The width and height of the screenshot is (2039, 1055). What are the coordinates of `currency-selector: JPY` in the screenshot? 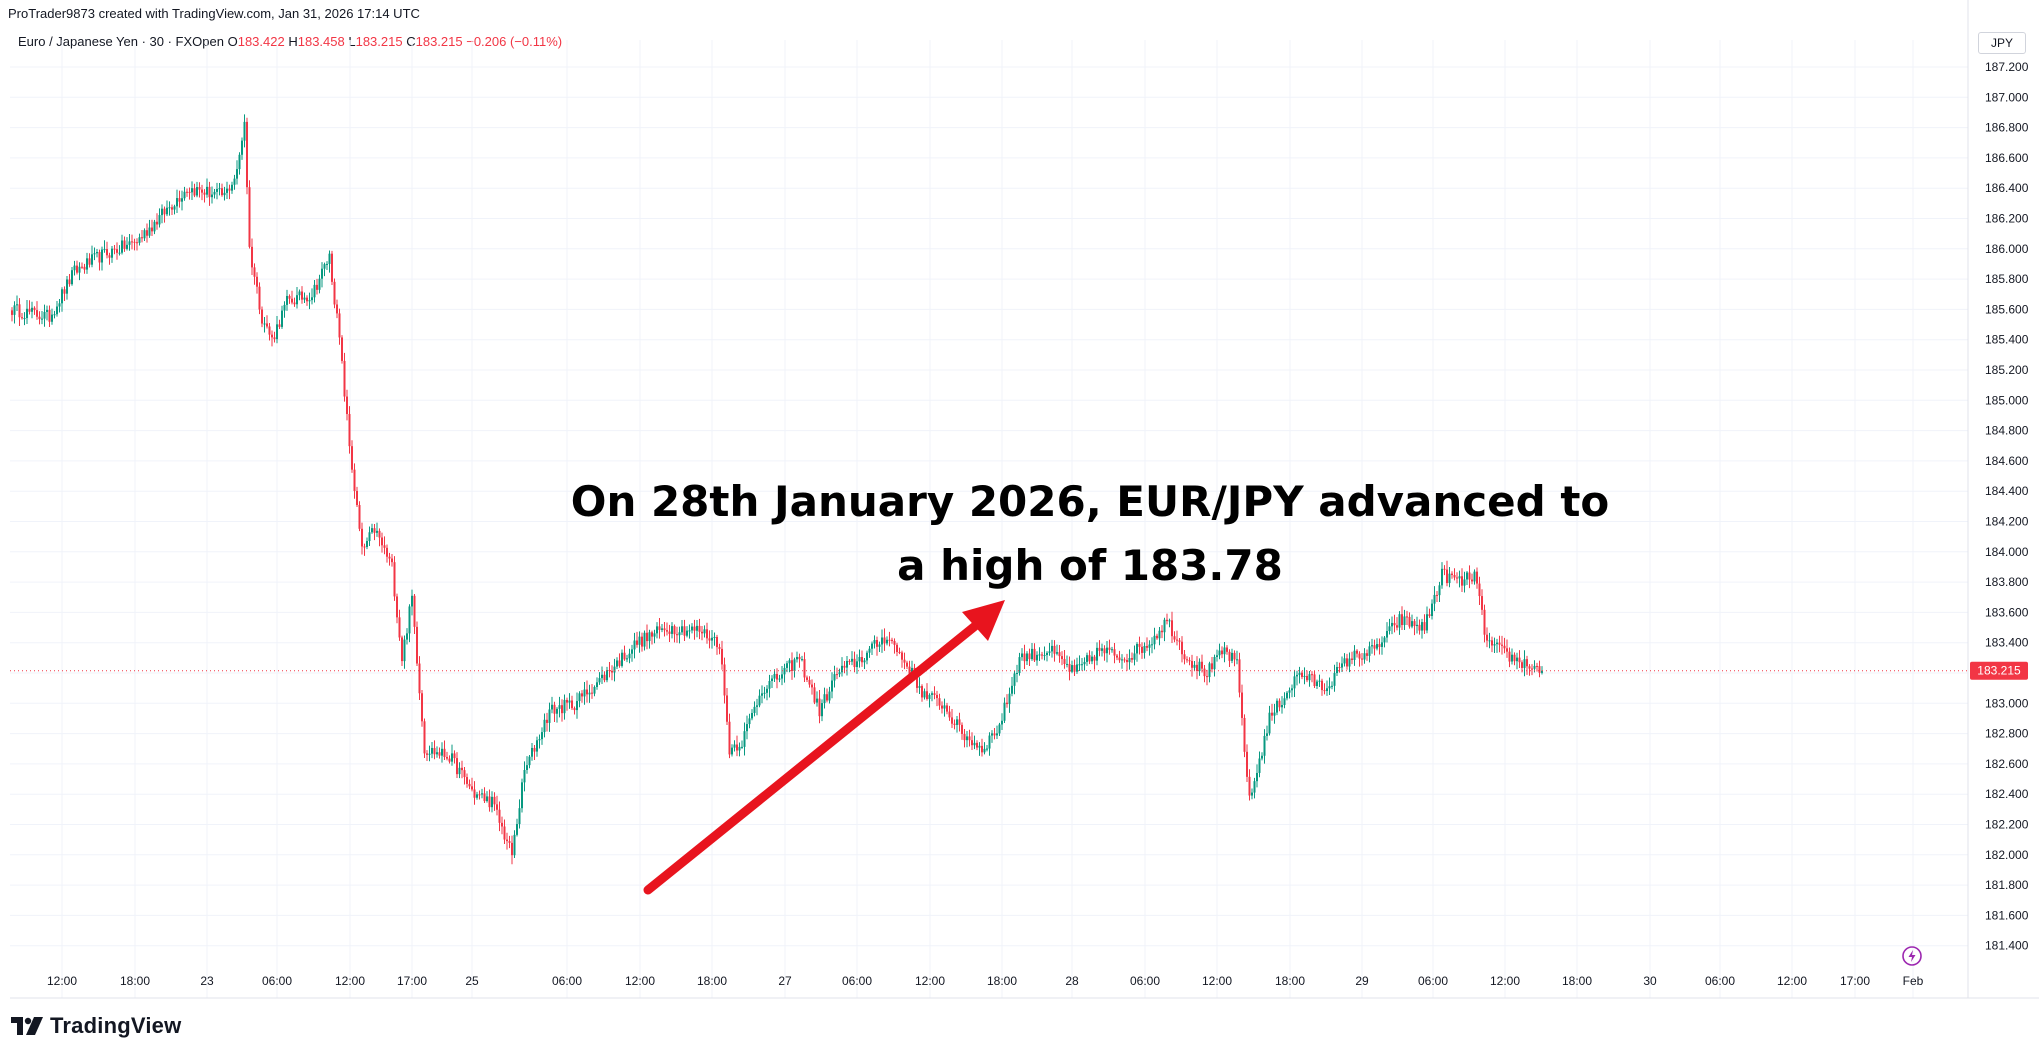 It's located at (2002, 43).